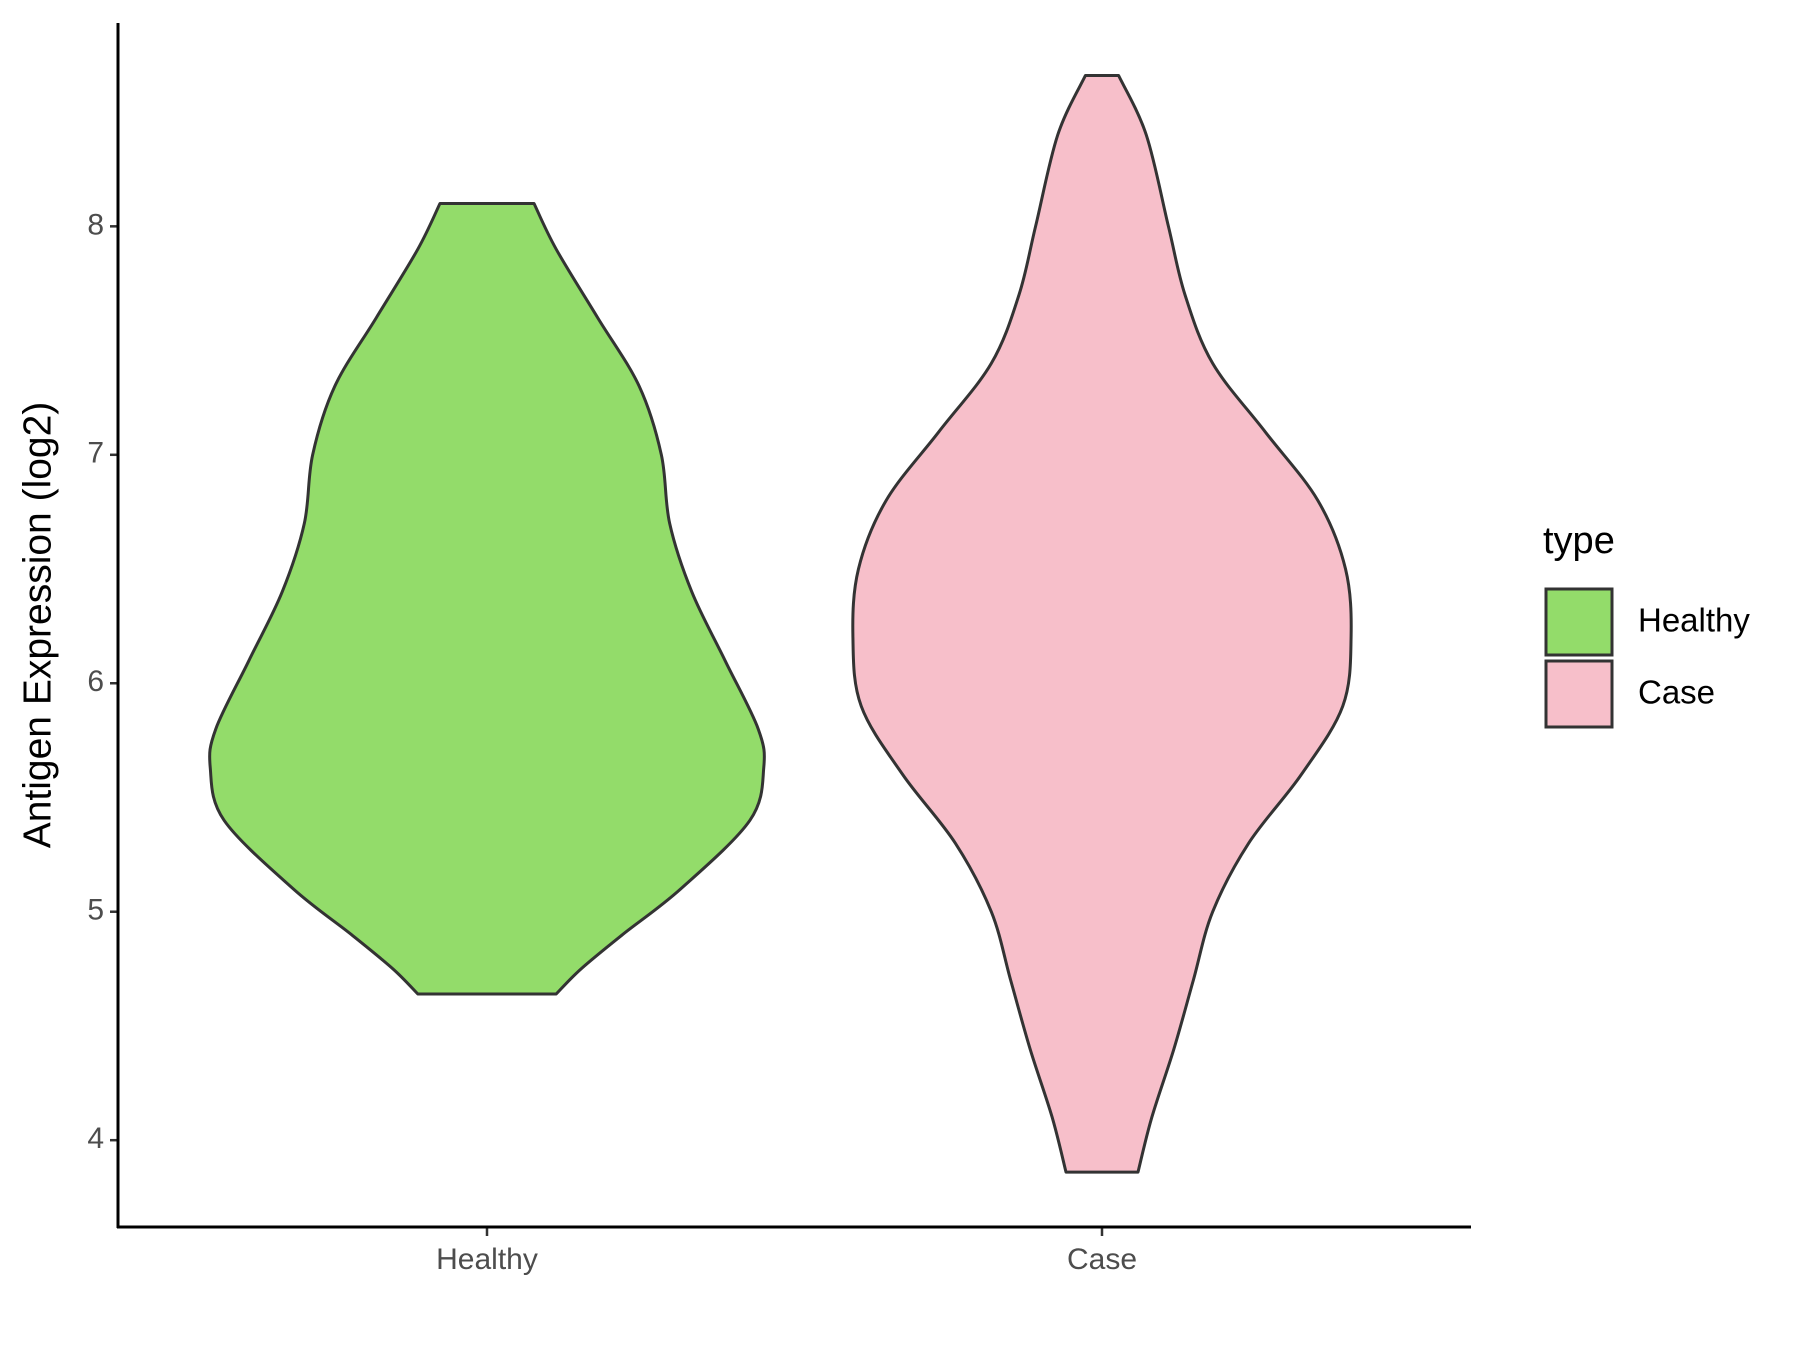 This screenshot has width=1800, height=1350. Describe the element at coordinates (1579, 541) in the screenshot. I see `legend-title: type` at that location.